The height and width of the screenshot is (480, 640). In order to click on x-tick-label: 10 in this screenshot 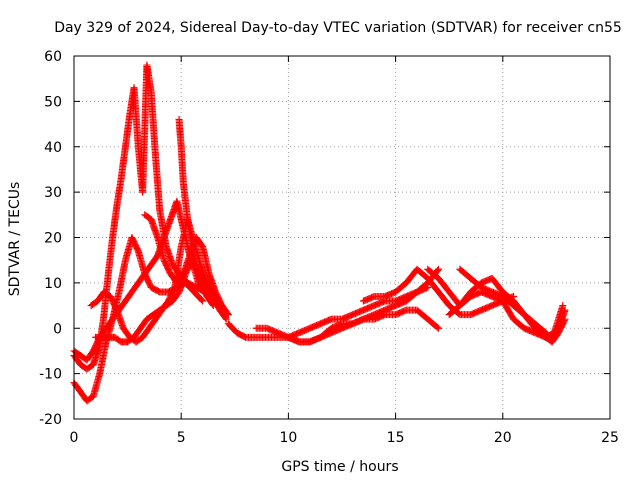, I will do `click(288, 438)`.